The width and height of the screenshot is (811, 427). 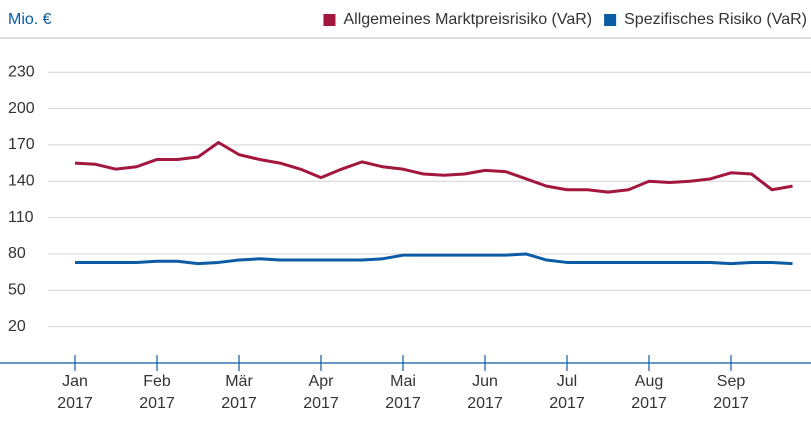 I want to click on x-tick-label: Jul 2017, so click(x=567, y=392).